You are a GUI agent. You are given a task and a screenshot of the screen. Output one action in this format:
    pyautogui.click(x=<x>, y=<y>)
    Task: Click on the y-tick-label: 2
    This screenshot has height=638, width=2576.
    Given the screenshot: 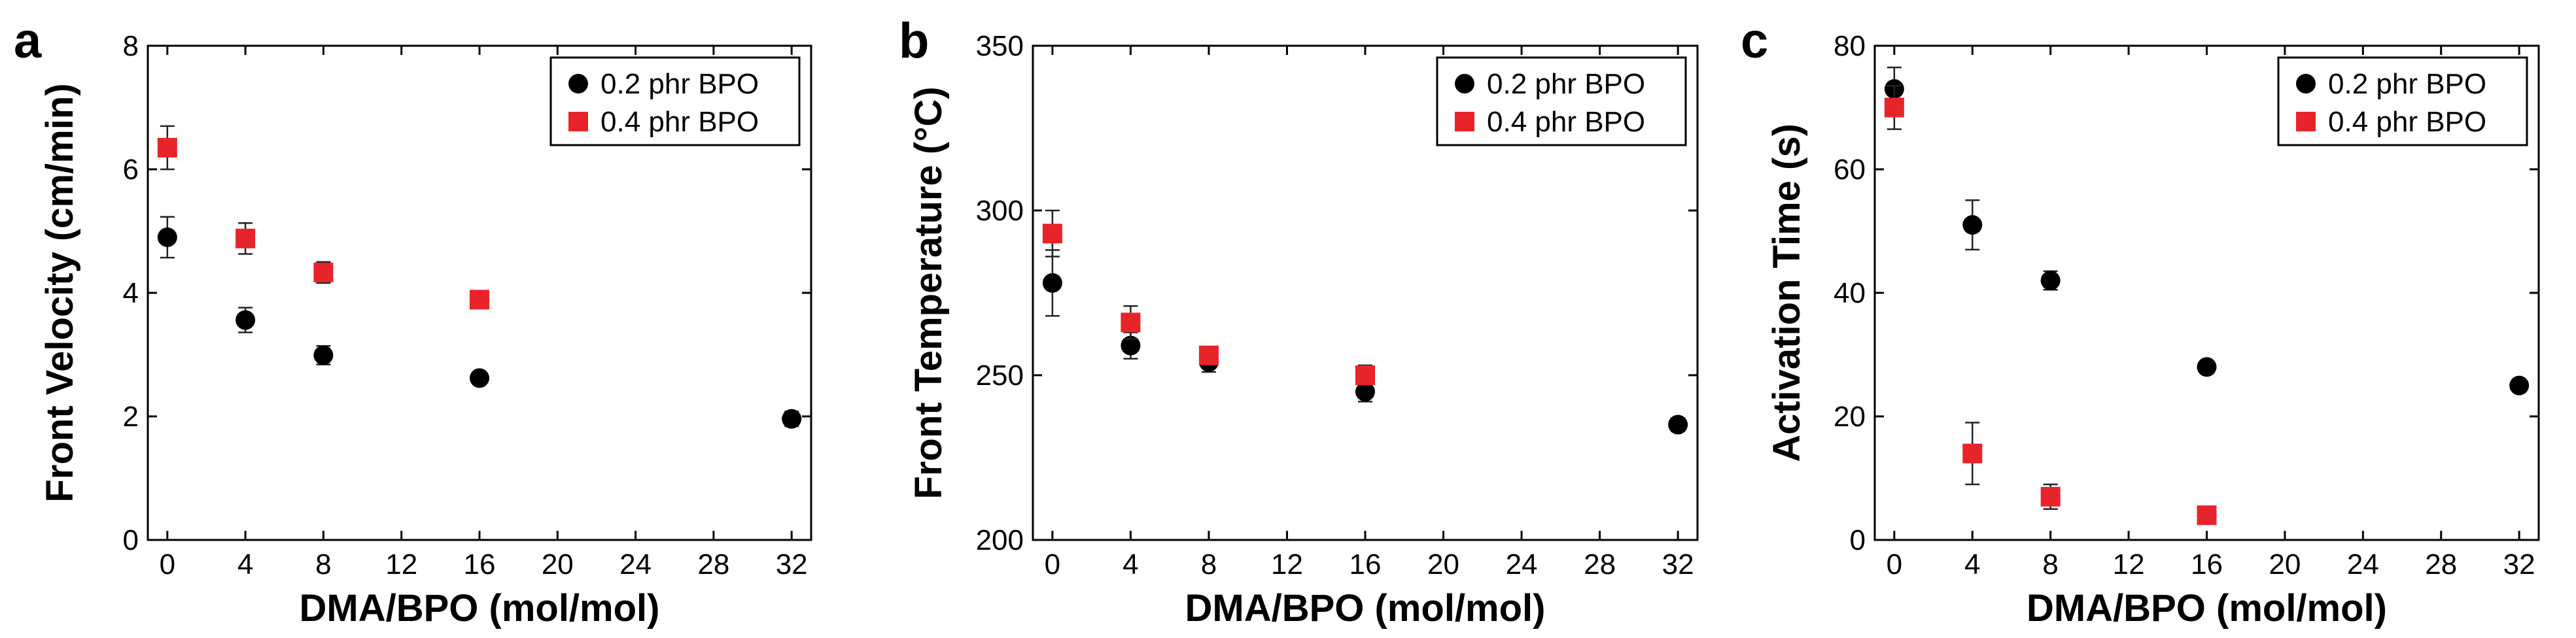 What is the action you would take?
    pyautogui.click(x=131, y=417)
    